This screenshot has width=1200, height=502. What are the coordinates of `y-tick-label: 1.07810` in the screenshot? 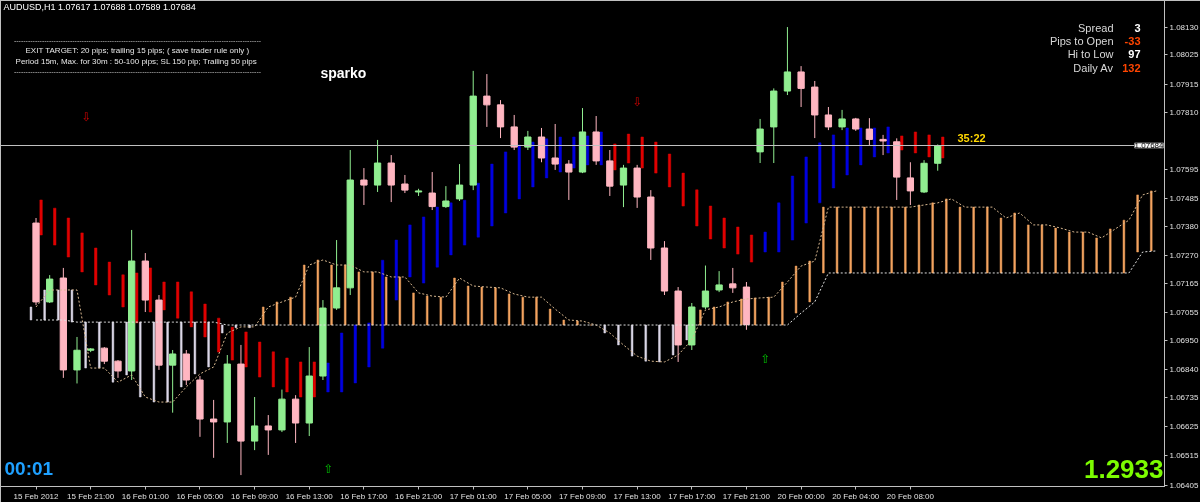 It's located at (1184, 112).